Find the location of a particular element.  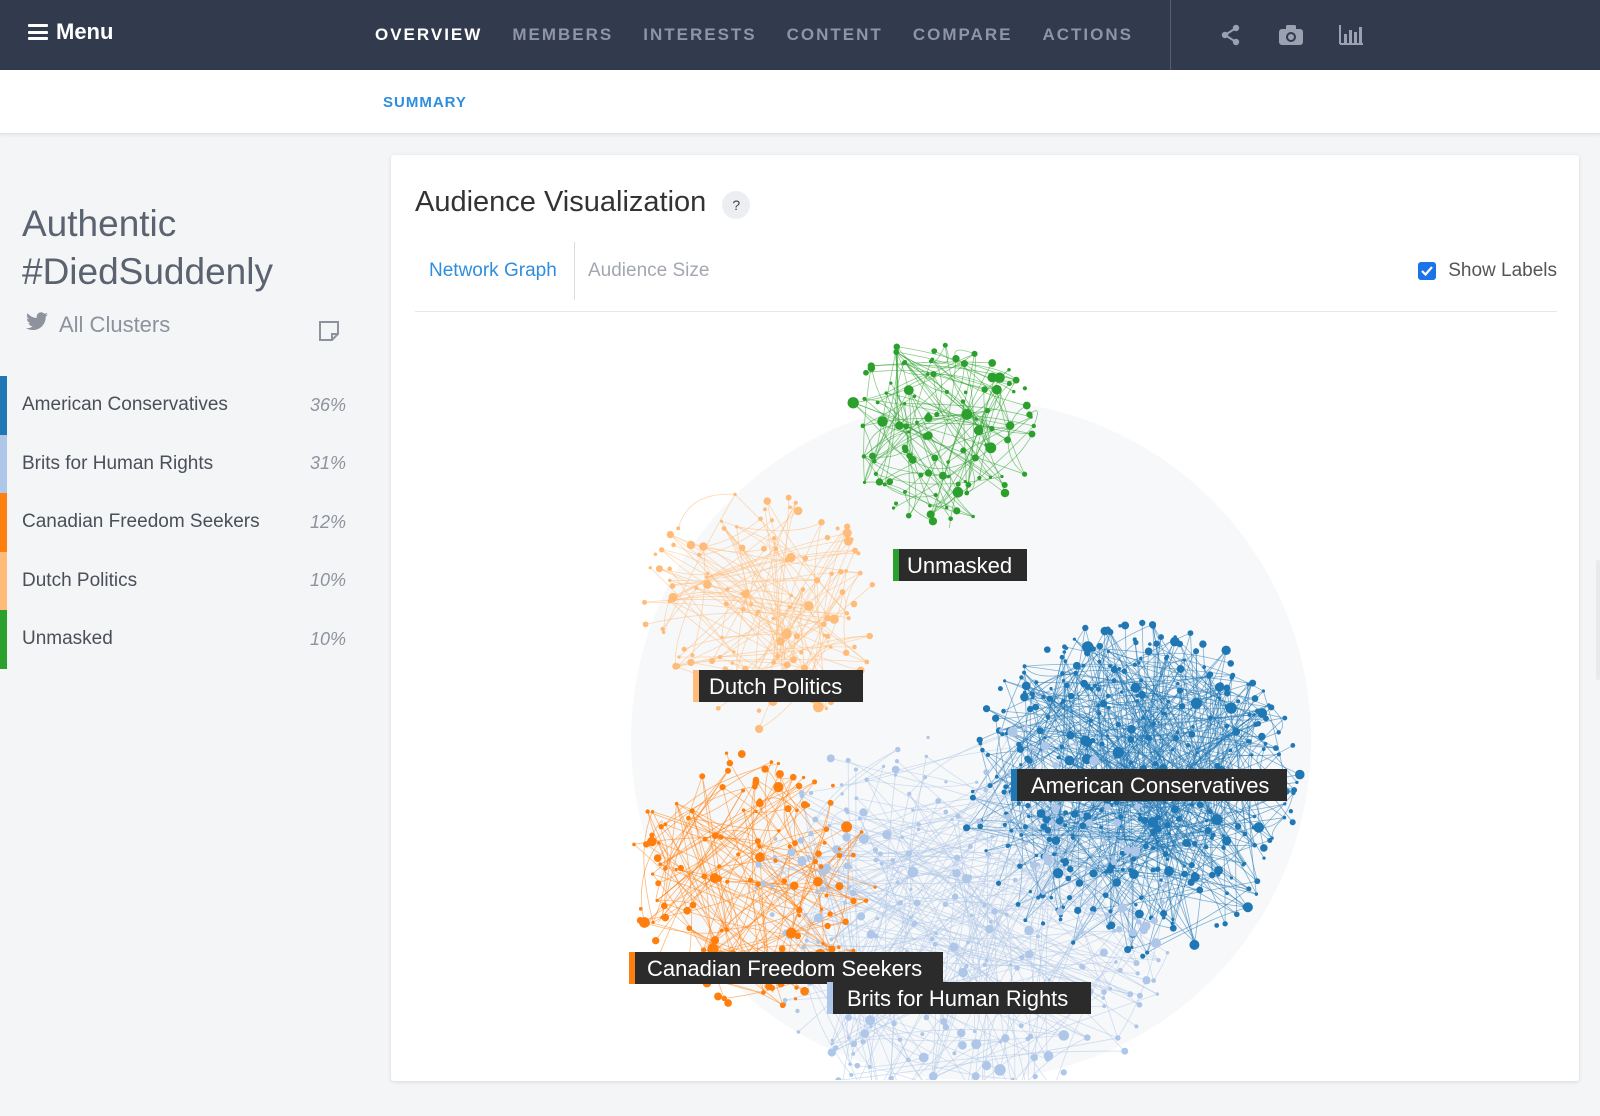

all-clusters-selector: All Clusters is located at coordinates (97, 325).